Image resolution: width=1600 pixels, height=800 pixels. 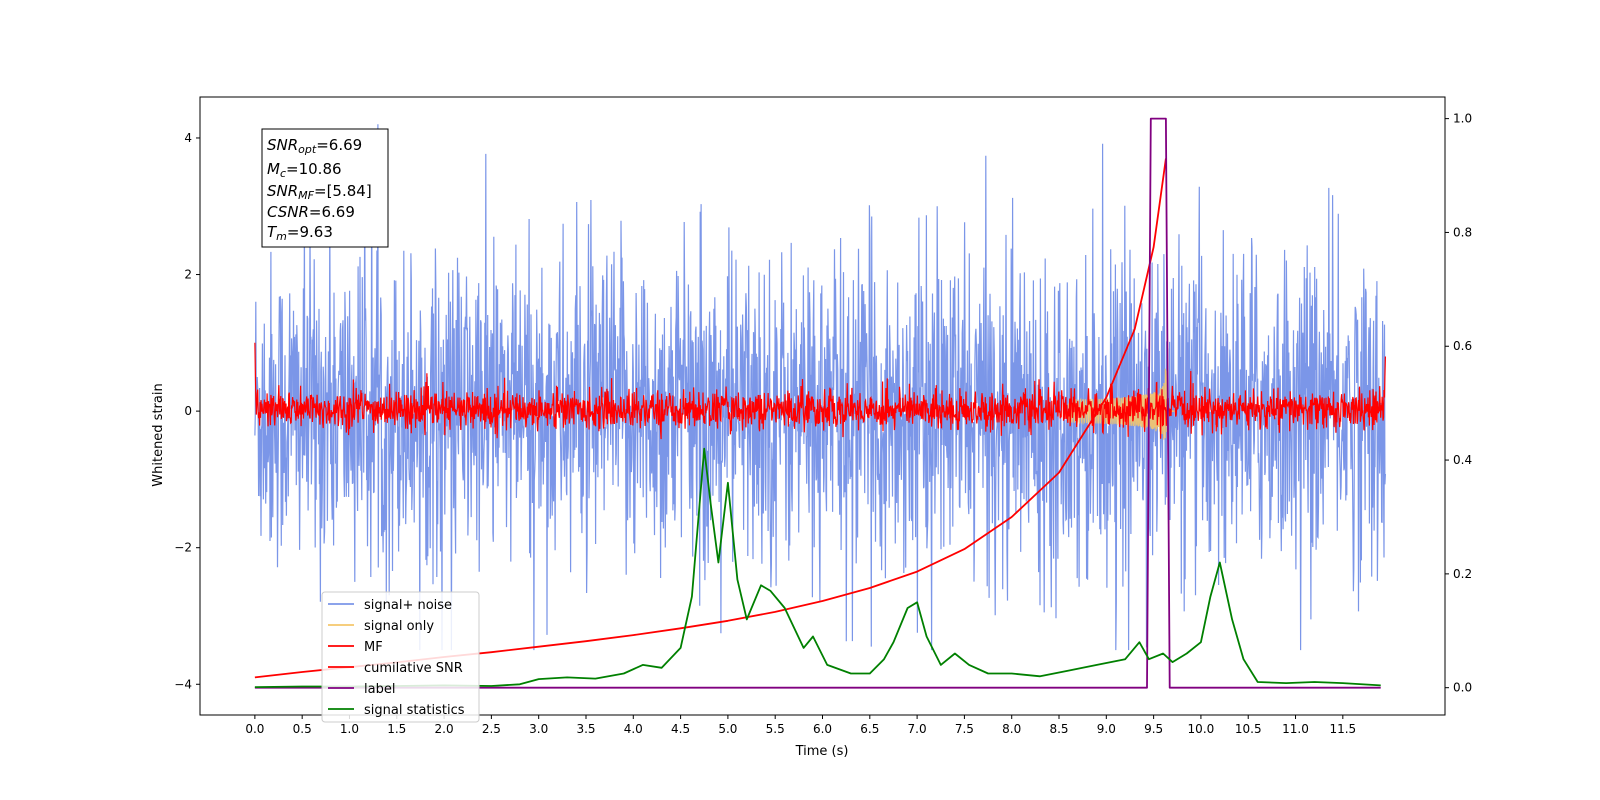 I want to click on x-tick-label: 0.0, so click(x=254, y=729).